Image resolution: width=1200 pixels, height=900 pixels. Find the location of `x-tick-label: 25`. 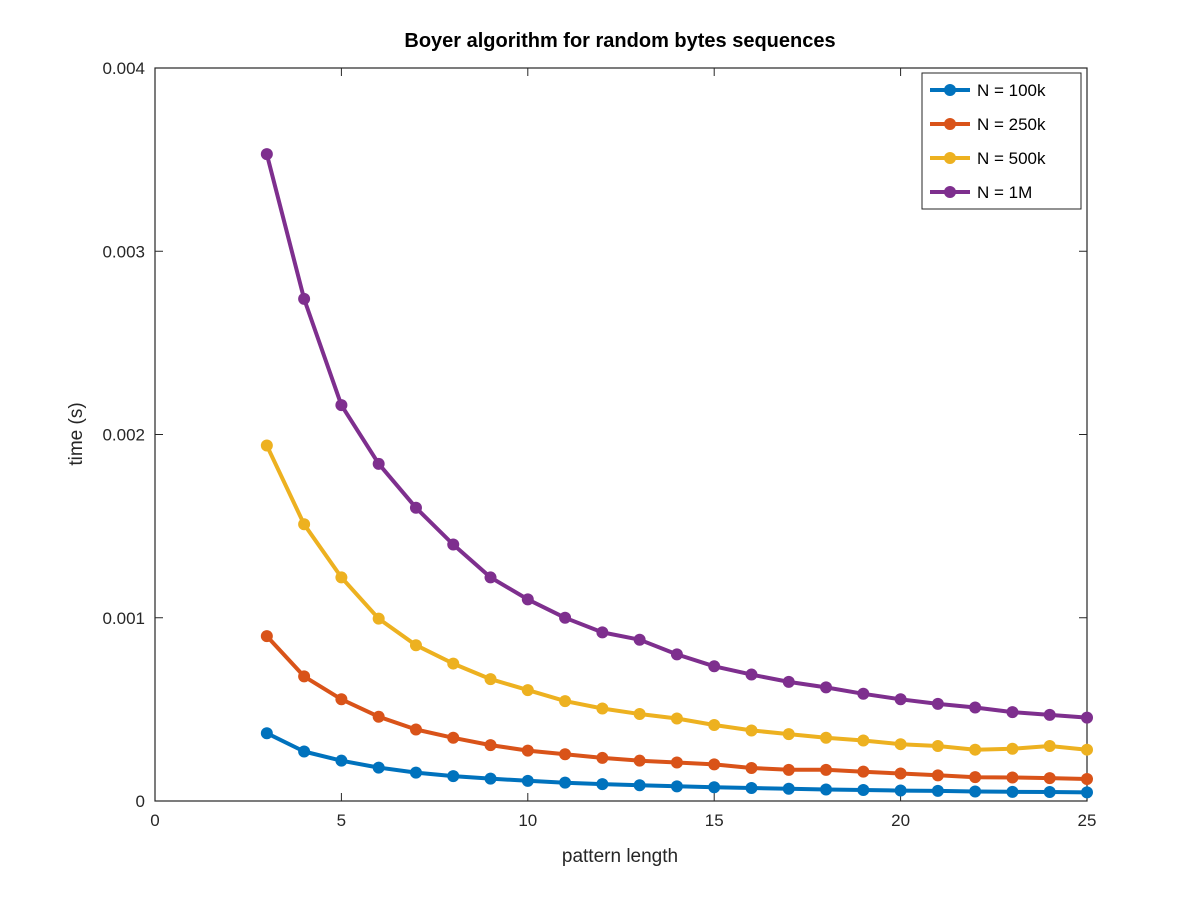

x-tick-label: 25 is located at coordinates (1087, 820).